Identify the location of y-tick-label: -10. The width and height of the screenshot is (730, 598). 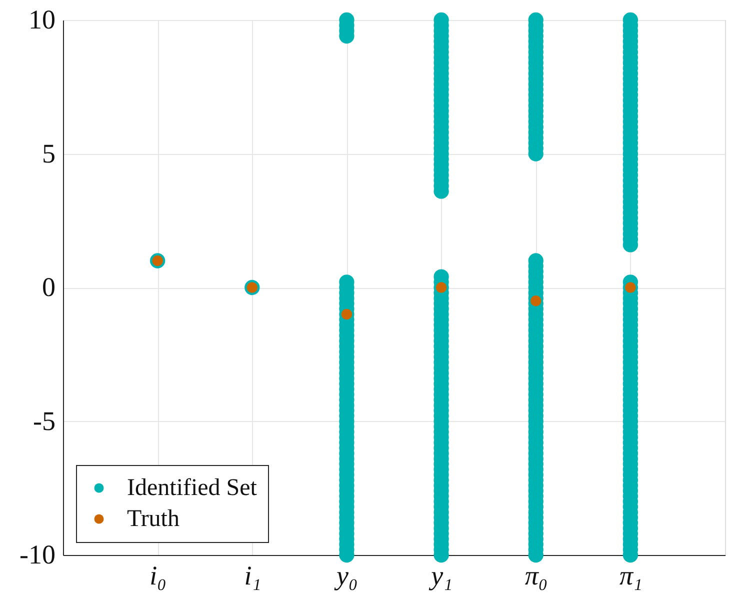
(38, 555).